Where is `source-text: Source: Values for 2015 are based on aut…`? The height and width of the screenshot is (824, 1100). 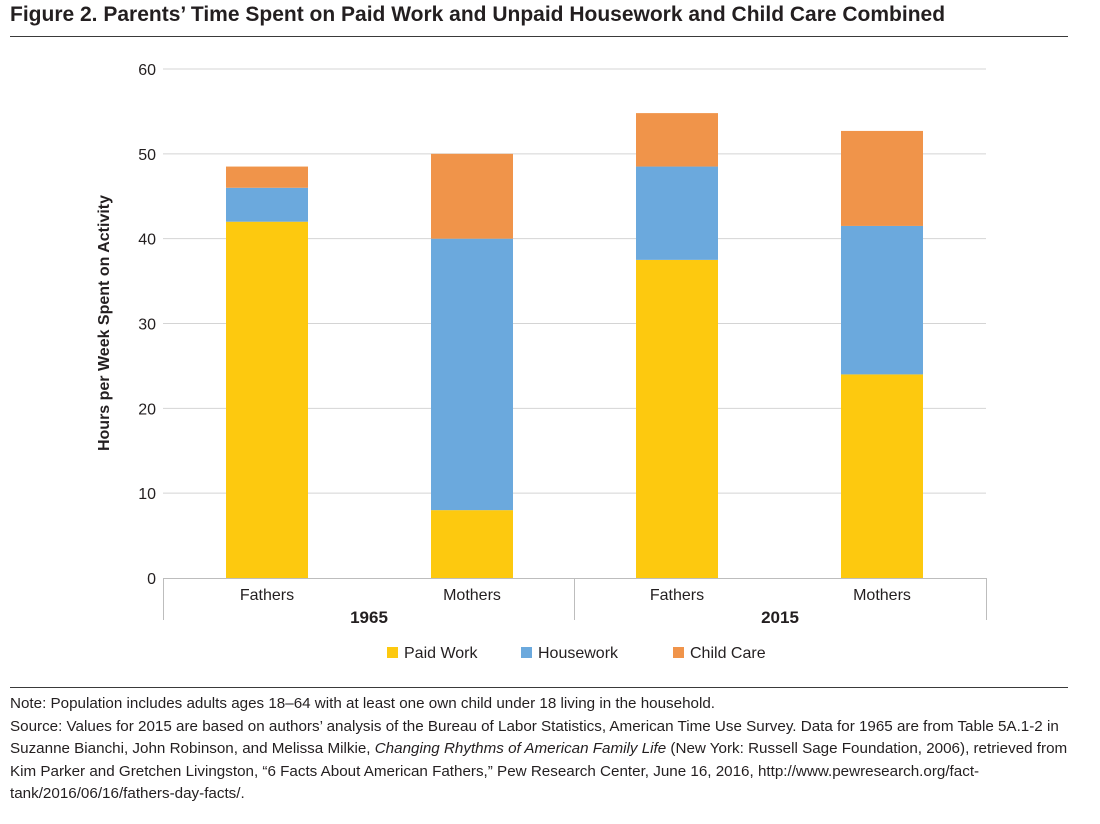 source-text: Source: Values for 2015 are based on aut… is located at coordinates (541, 761).